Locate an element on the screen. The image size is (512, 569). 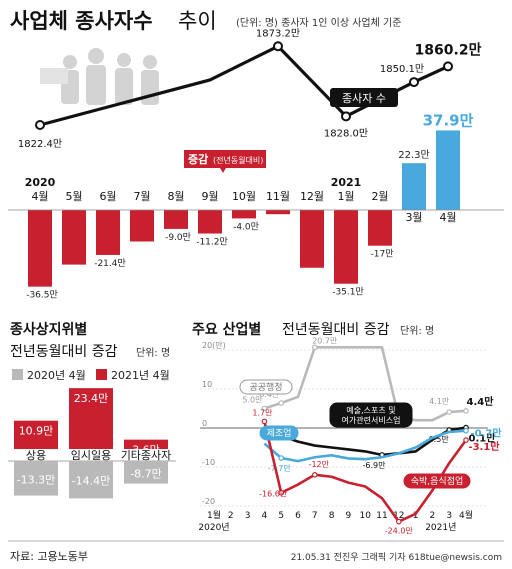
industry-value-0-12: 4.4만 is located at coordinates (481, 401).